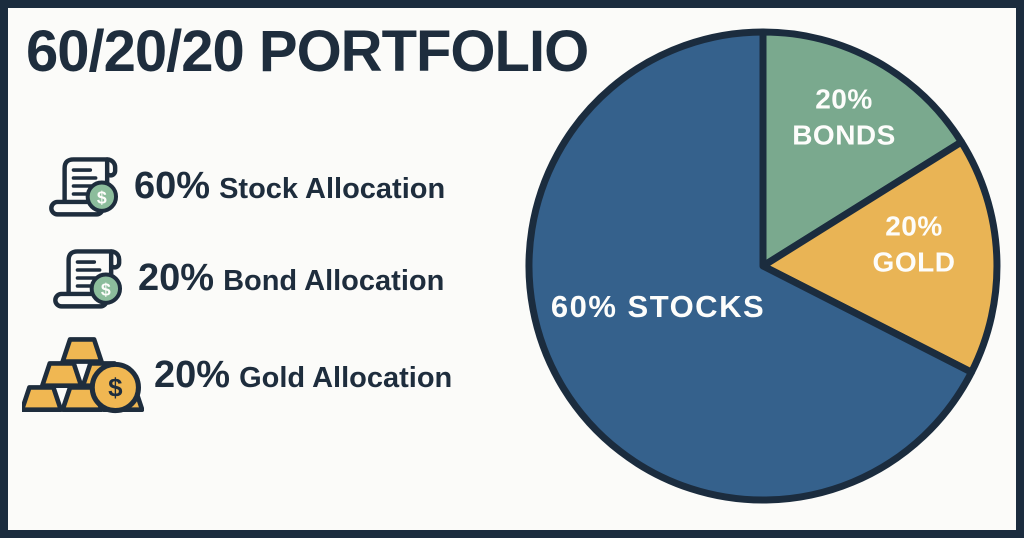  What do you see at coordinates (914, 244) in the screenshot?
I see `pie-label-gold: 20% GOLD` at bounding box center [914, 244].